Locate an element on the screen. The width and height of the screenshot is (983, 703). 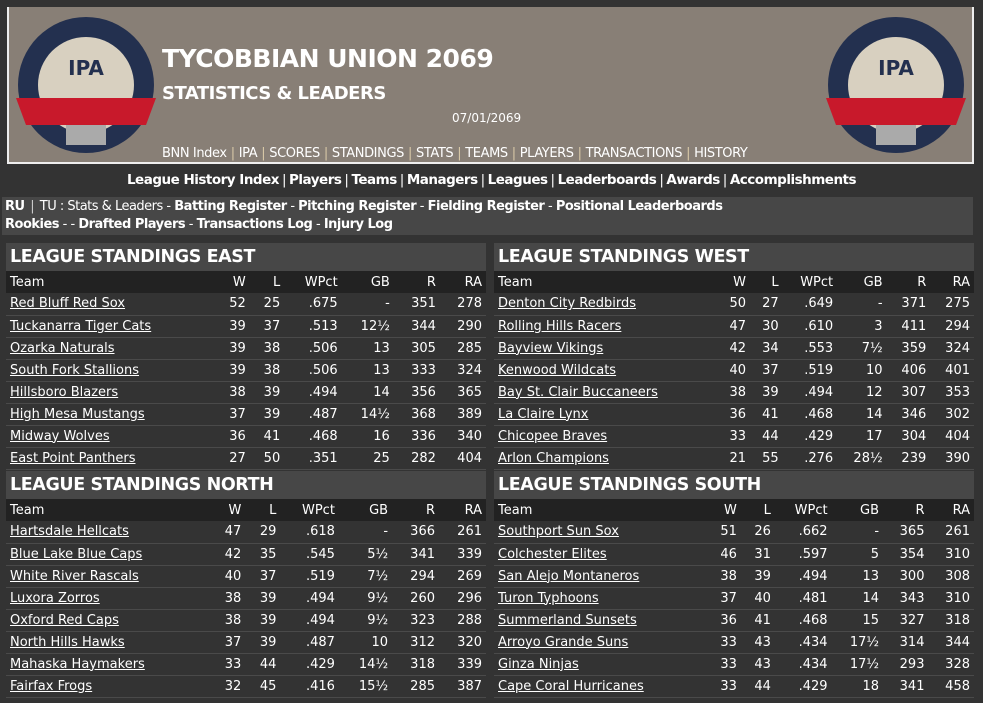
cell-wpct: .494 is located at coordinates (309, 598).